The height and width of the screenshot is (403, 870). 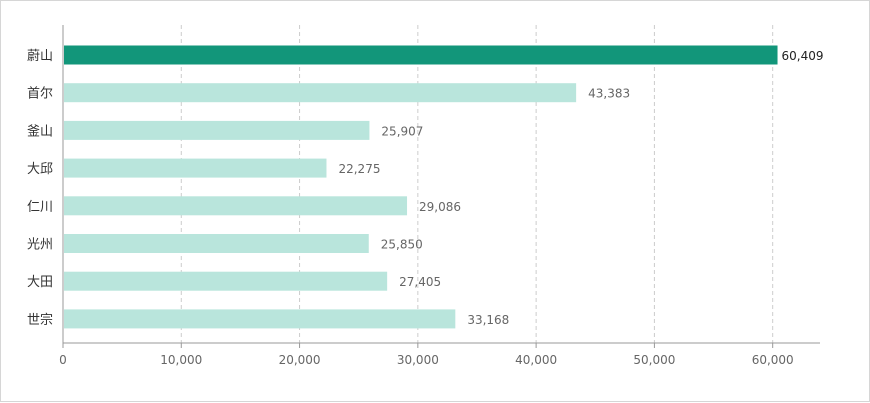 What do you see at coordinates (40, 56) in the screenshot?
I see `category-label: 蔚山` at bounding box center [40, 56].